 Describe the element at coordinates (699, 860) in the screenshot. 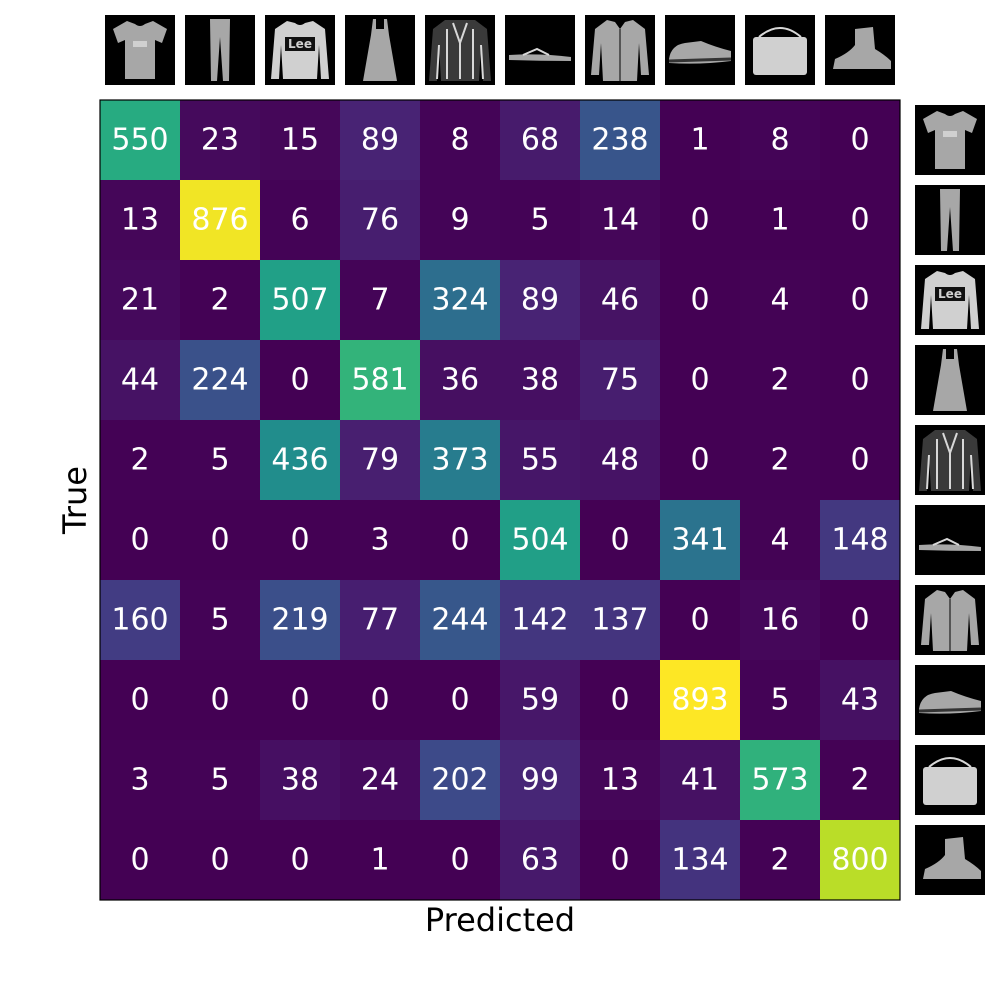

I see `cell-value-r9-c7: 134` at that location.